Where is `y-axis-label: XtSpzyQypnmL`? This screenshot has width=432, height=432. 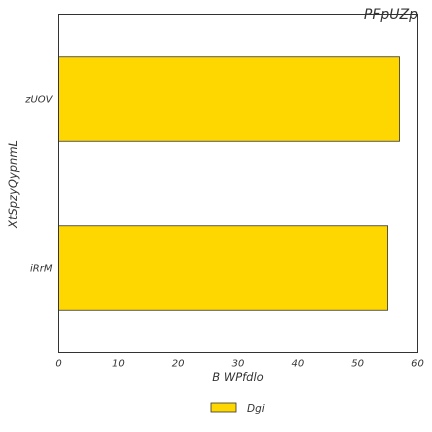 y-axis-label: XtSpzyQypnmL is located at coordinates (13, 184).